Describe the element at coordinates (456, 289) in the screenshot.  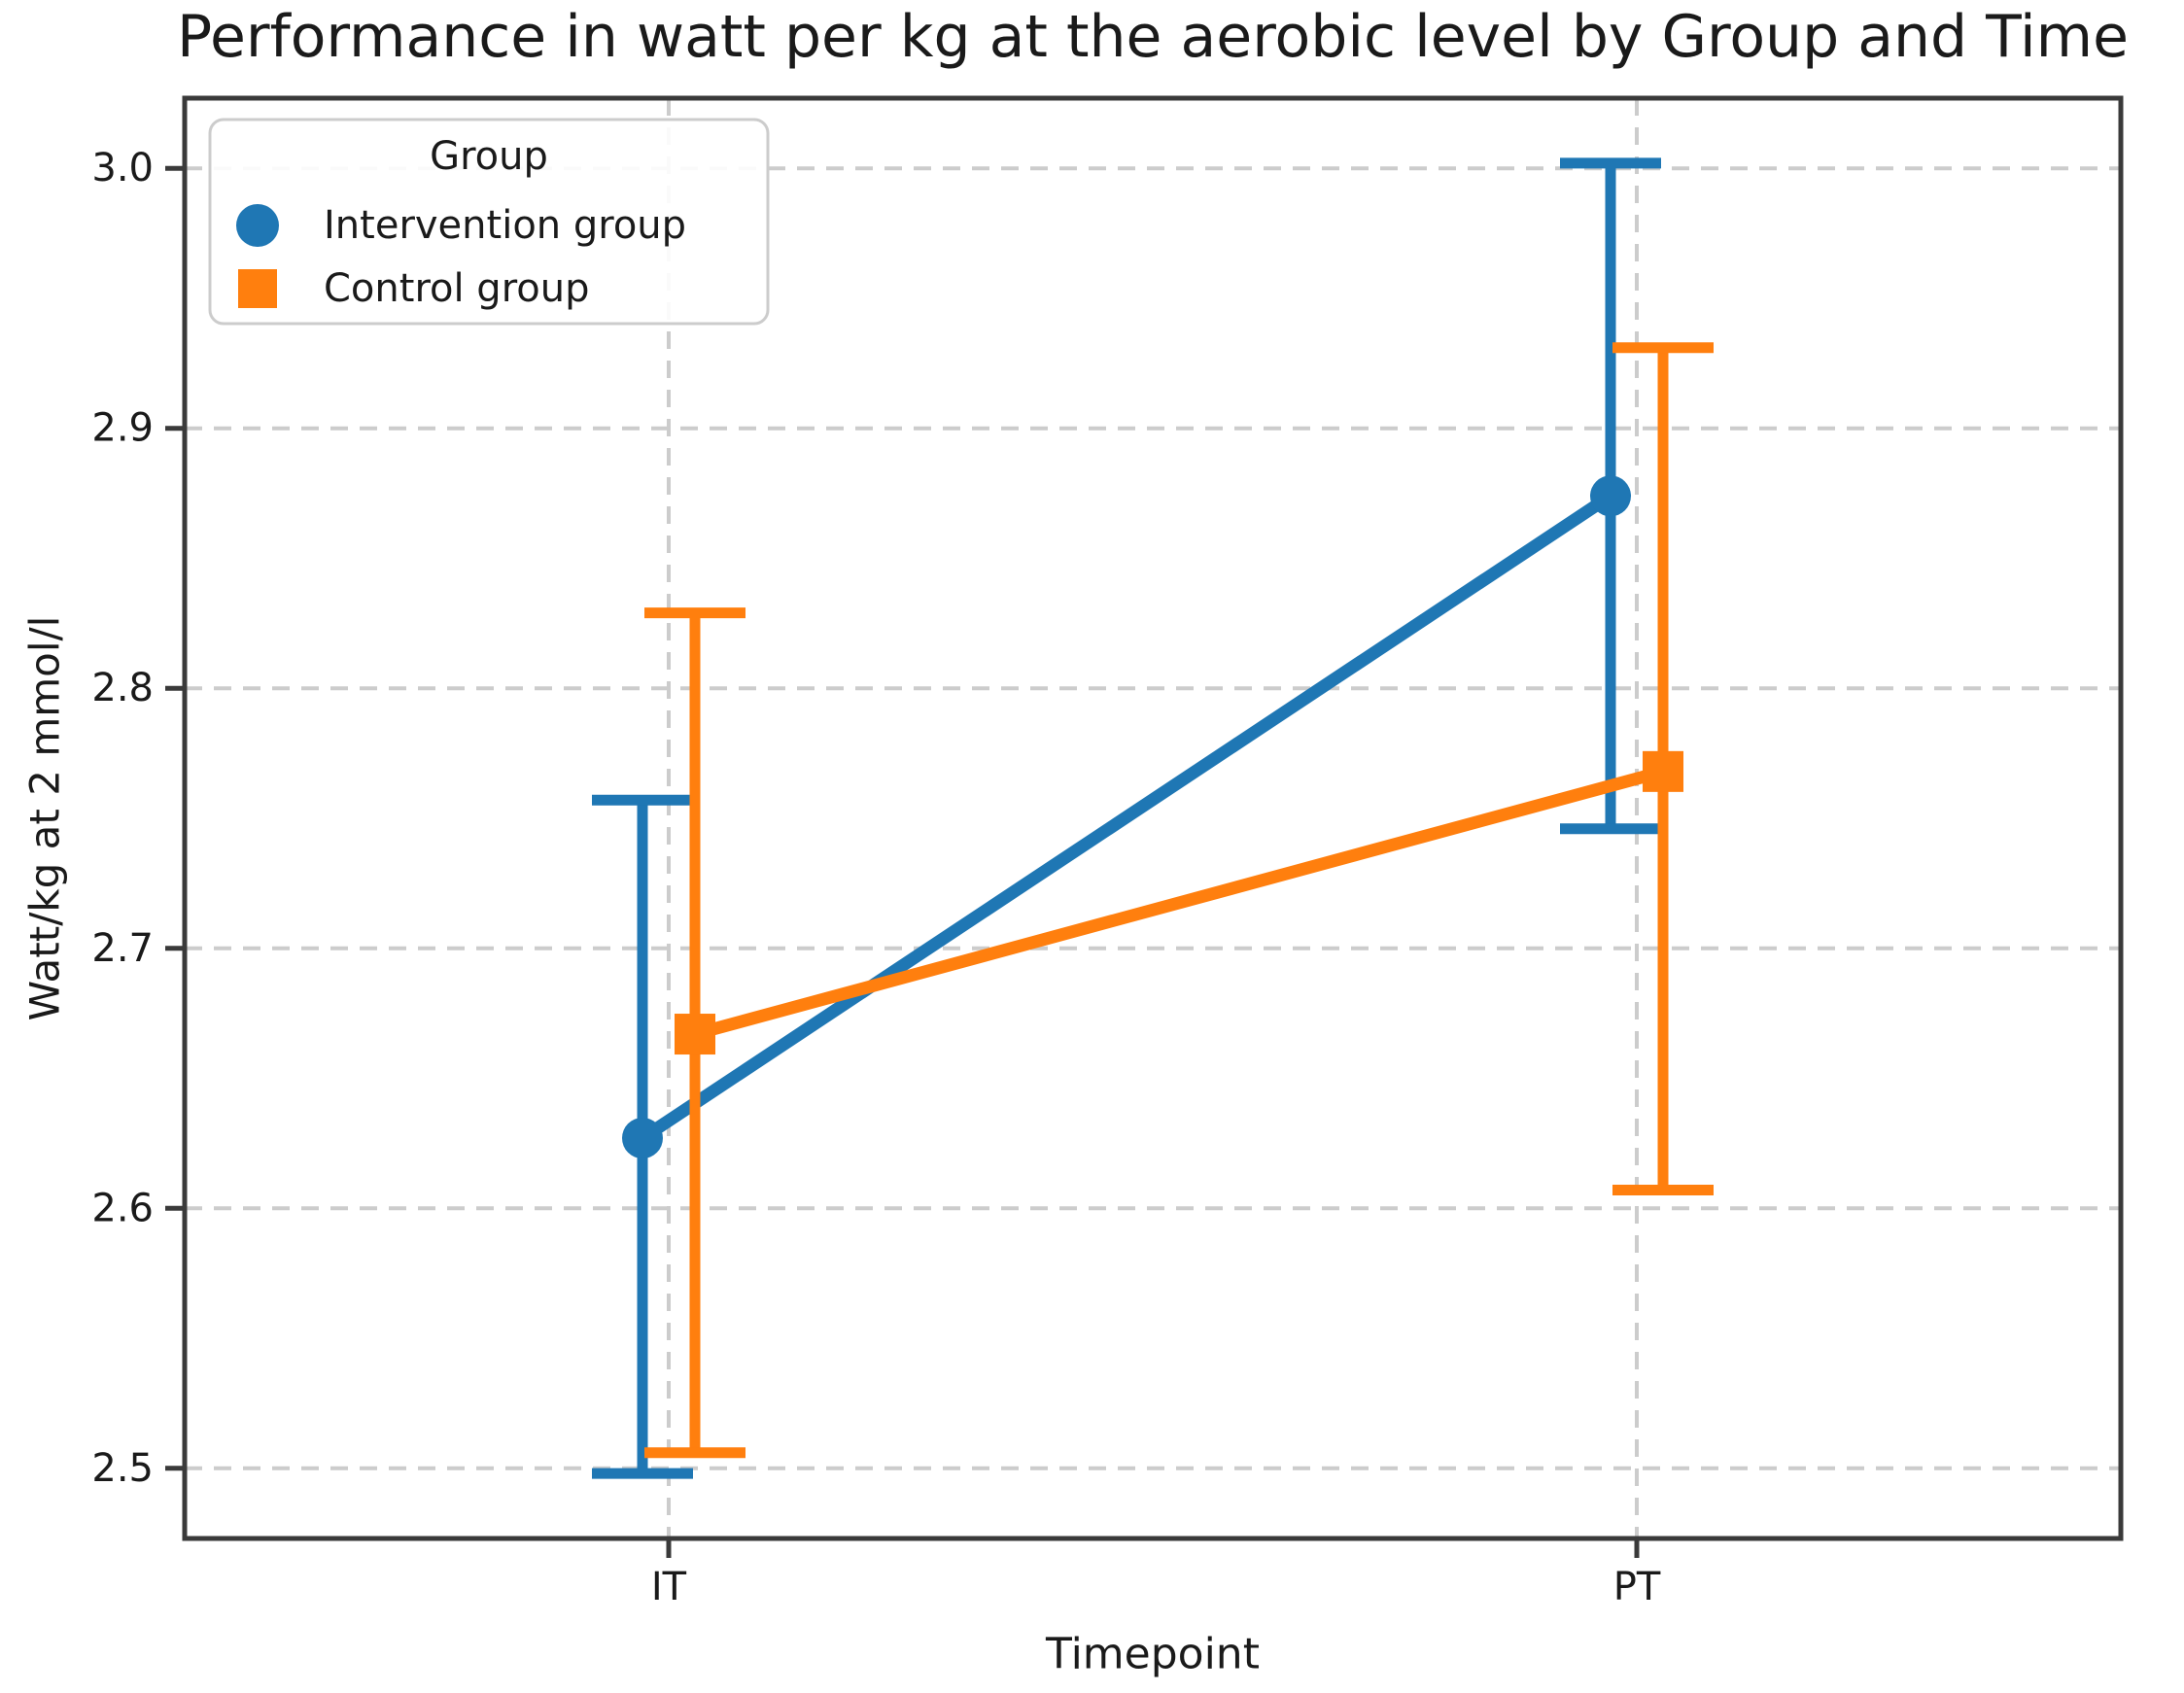
I see `legend-label-control: Control group` at that location.